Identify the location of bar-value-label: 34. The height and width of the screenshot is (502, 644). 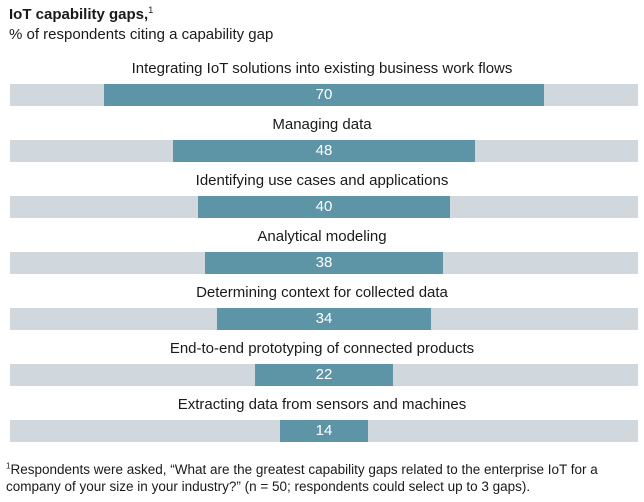
(324, 318).